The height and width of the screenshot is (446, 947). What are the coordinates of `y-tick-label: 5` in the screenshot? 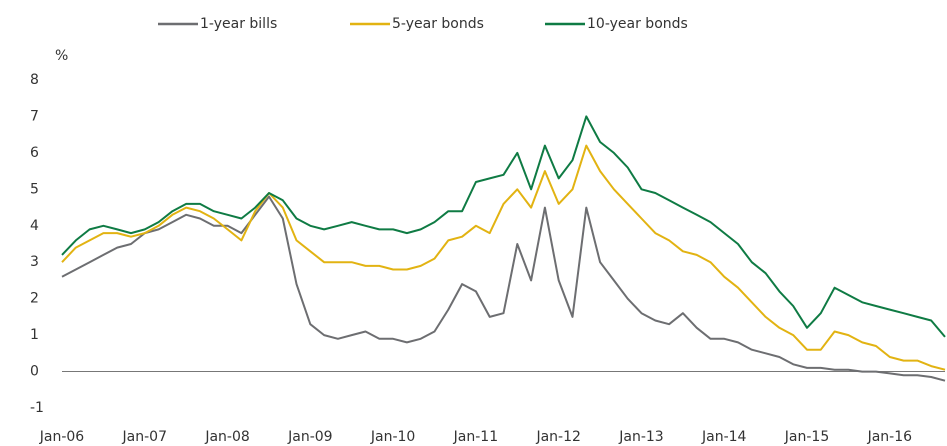 It's located at (34, 189).